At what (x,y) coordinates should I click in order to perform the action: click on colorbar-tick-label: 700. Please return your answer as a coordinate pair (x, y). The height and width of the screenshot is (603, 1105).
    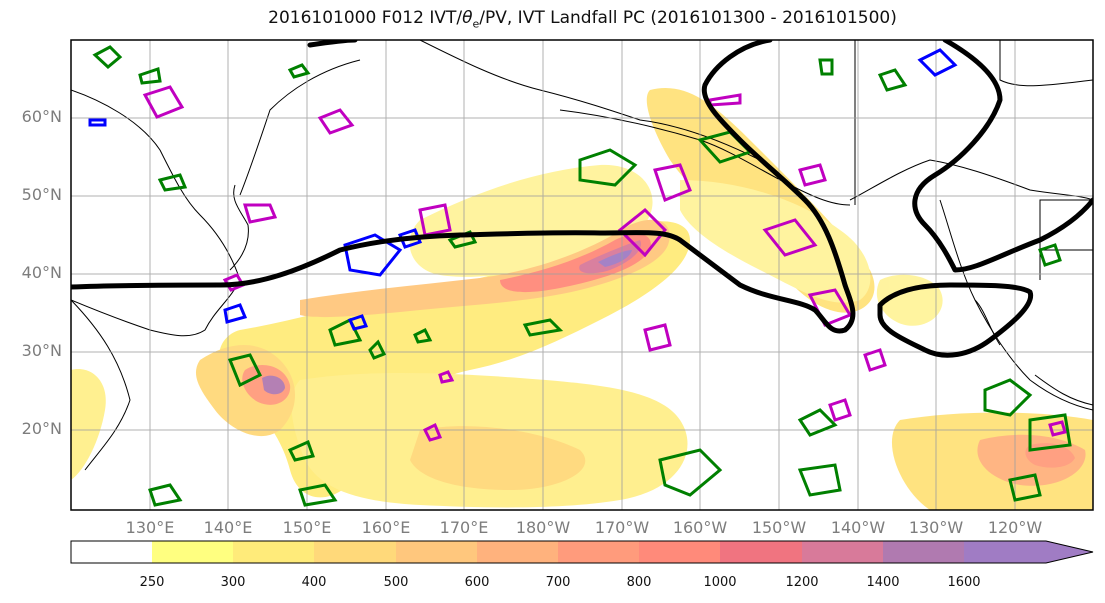
    Looking at the image, I should click on (558, 582).